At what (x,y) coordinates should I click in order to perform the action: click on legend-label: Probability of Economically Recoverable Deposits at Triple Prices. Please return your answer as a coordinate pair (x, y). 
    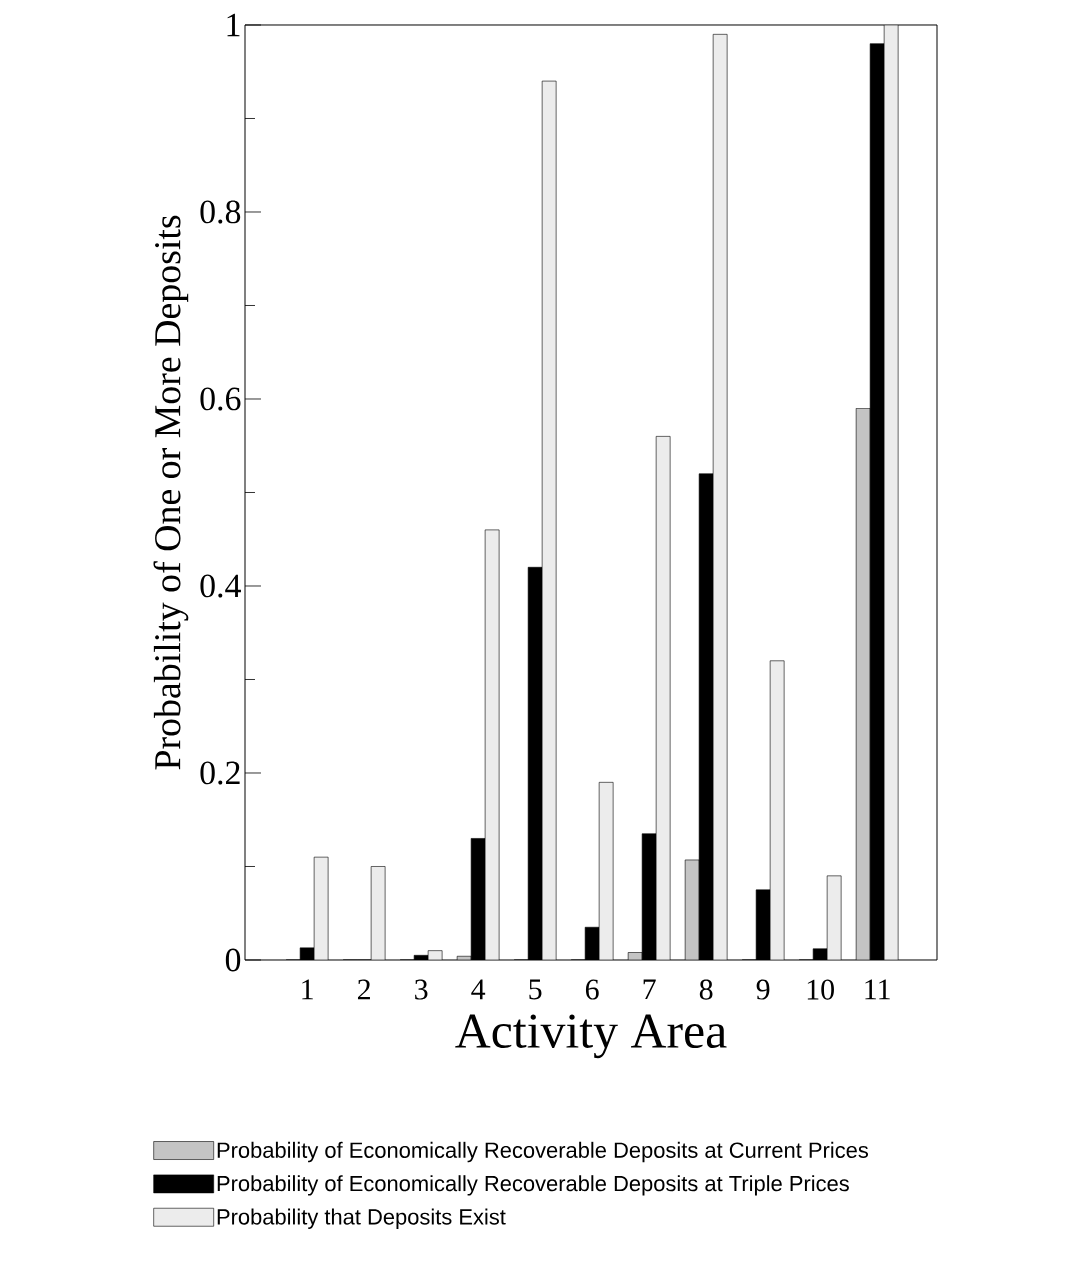
    Looking at the image, I should click on (533, 1185).